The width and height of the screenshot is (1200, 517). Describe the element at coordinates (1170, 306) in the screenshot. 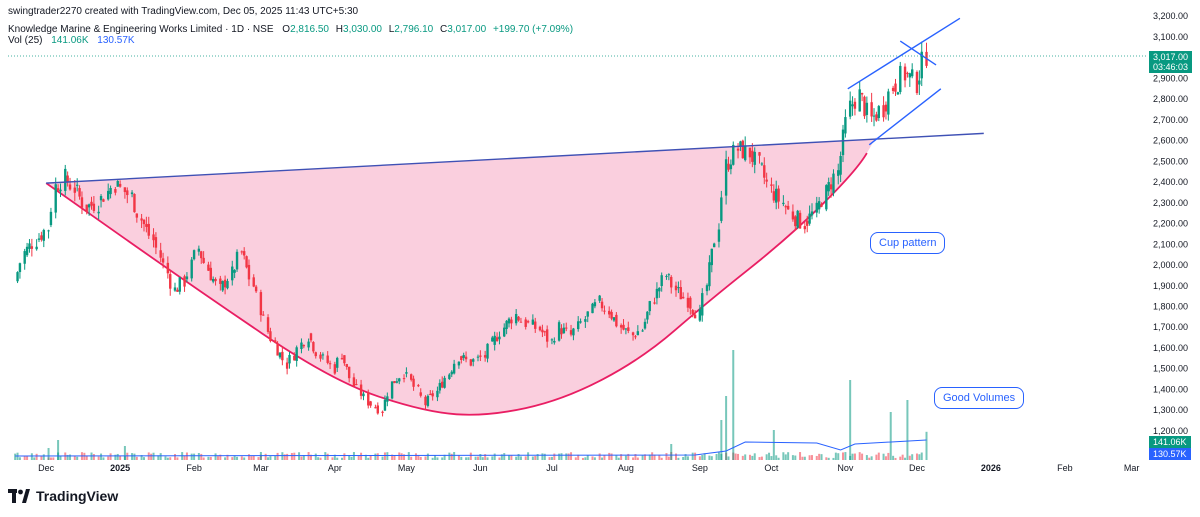

I see `price-tick-label: 1,800.00` at that location.